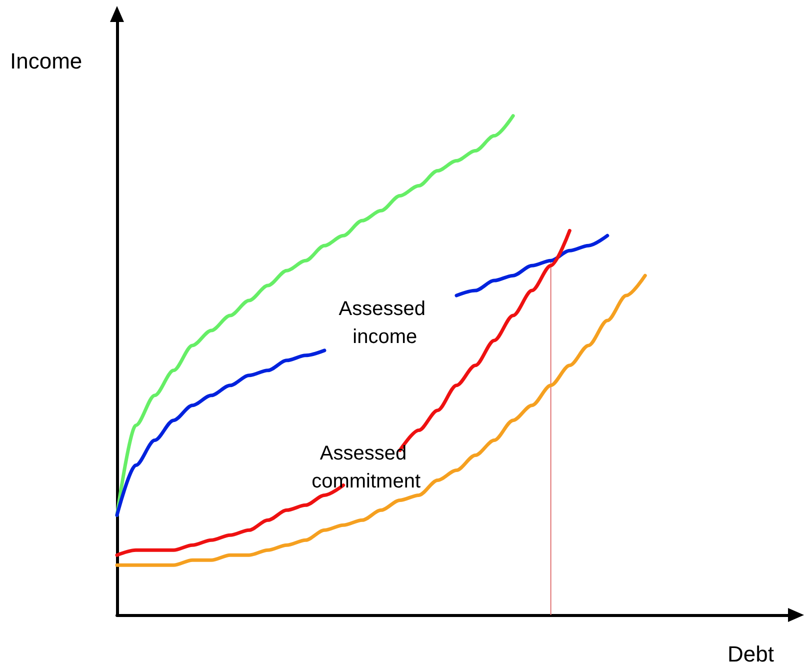 Image resolution: width=804 pixels, height=671 pixels. What do you see at coordinates (751, 654) in the screenshot?
I see `x-axis-title: Debt` at bounding box center [751, 654].